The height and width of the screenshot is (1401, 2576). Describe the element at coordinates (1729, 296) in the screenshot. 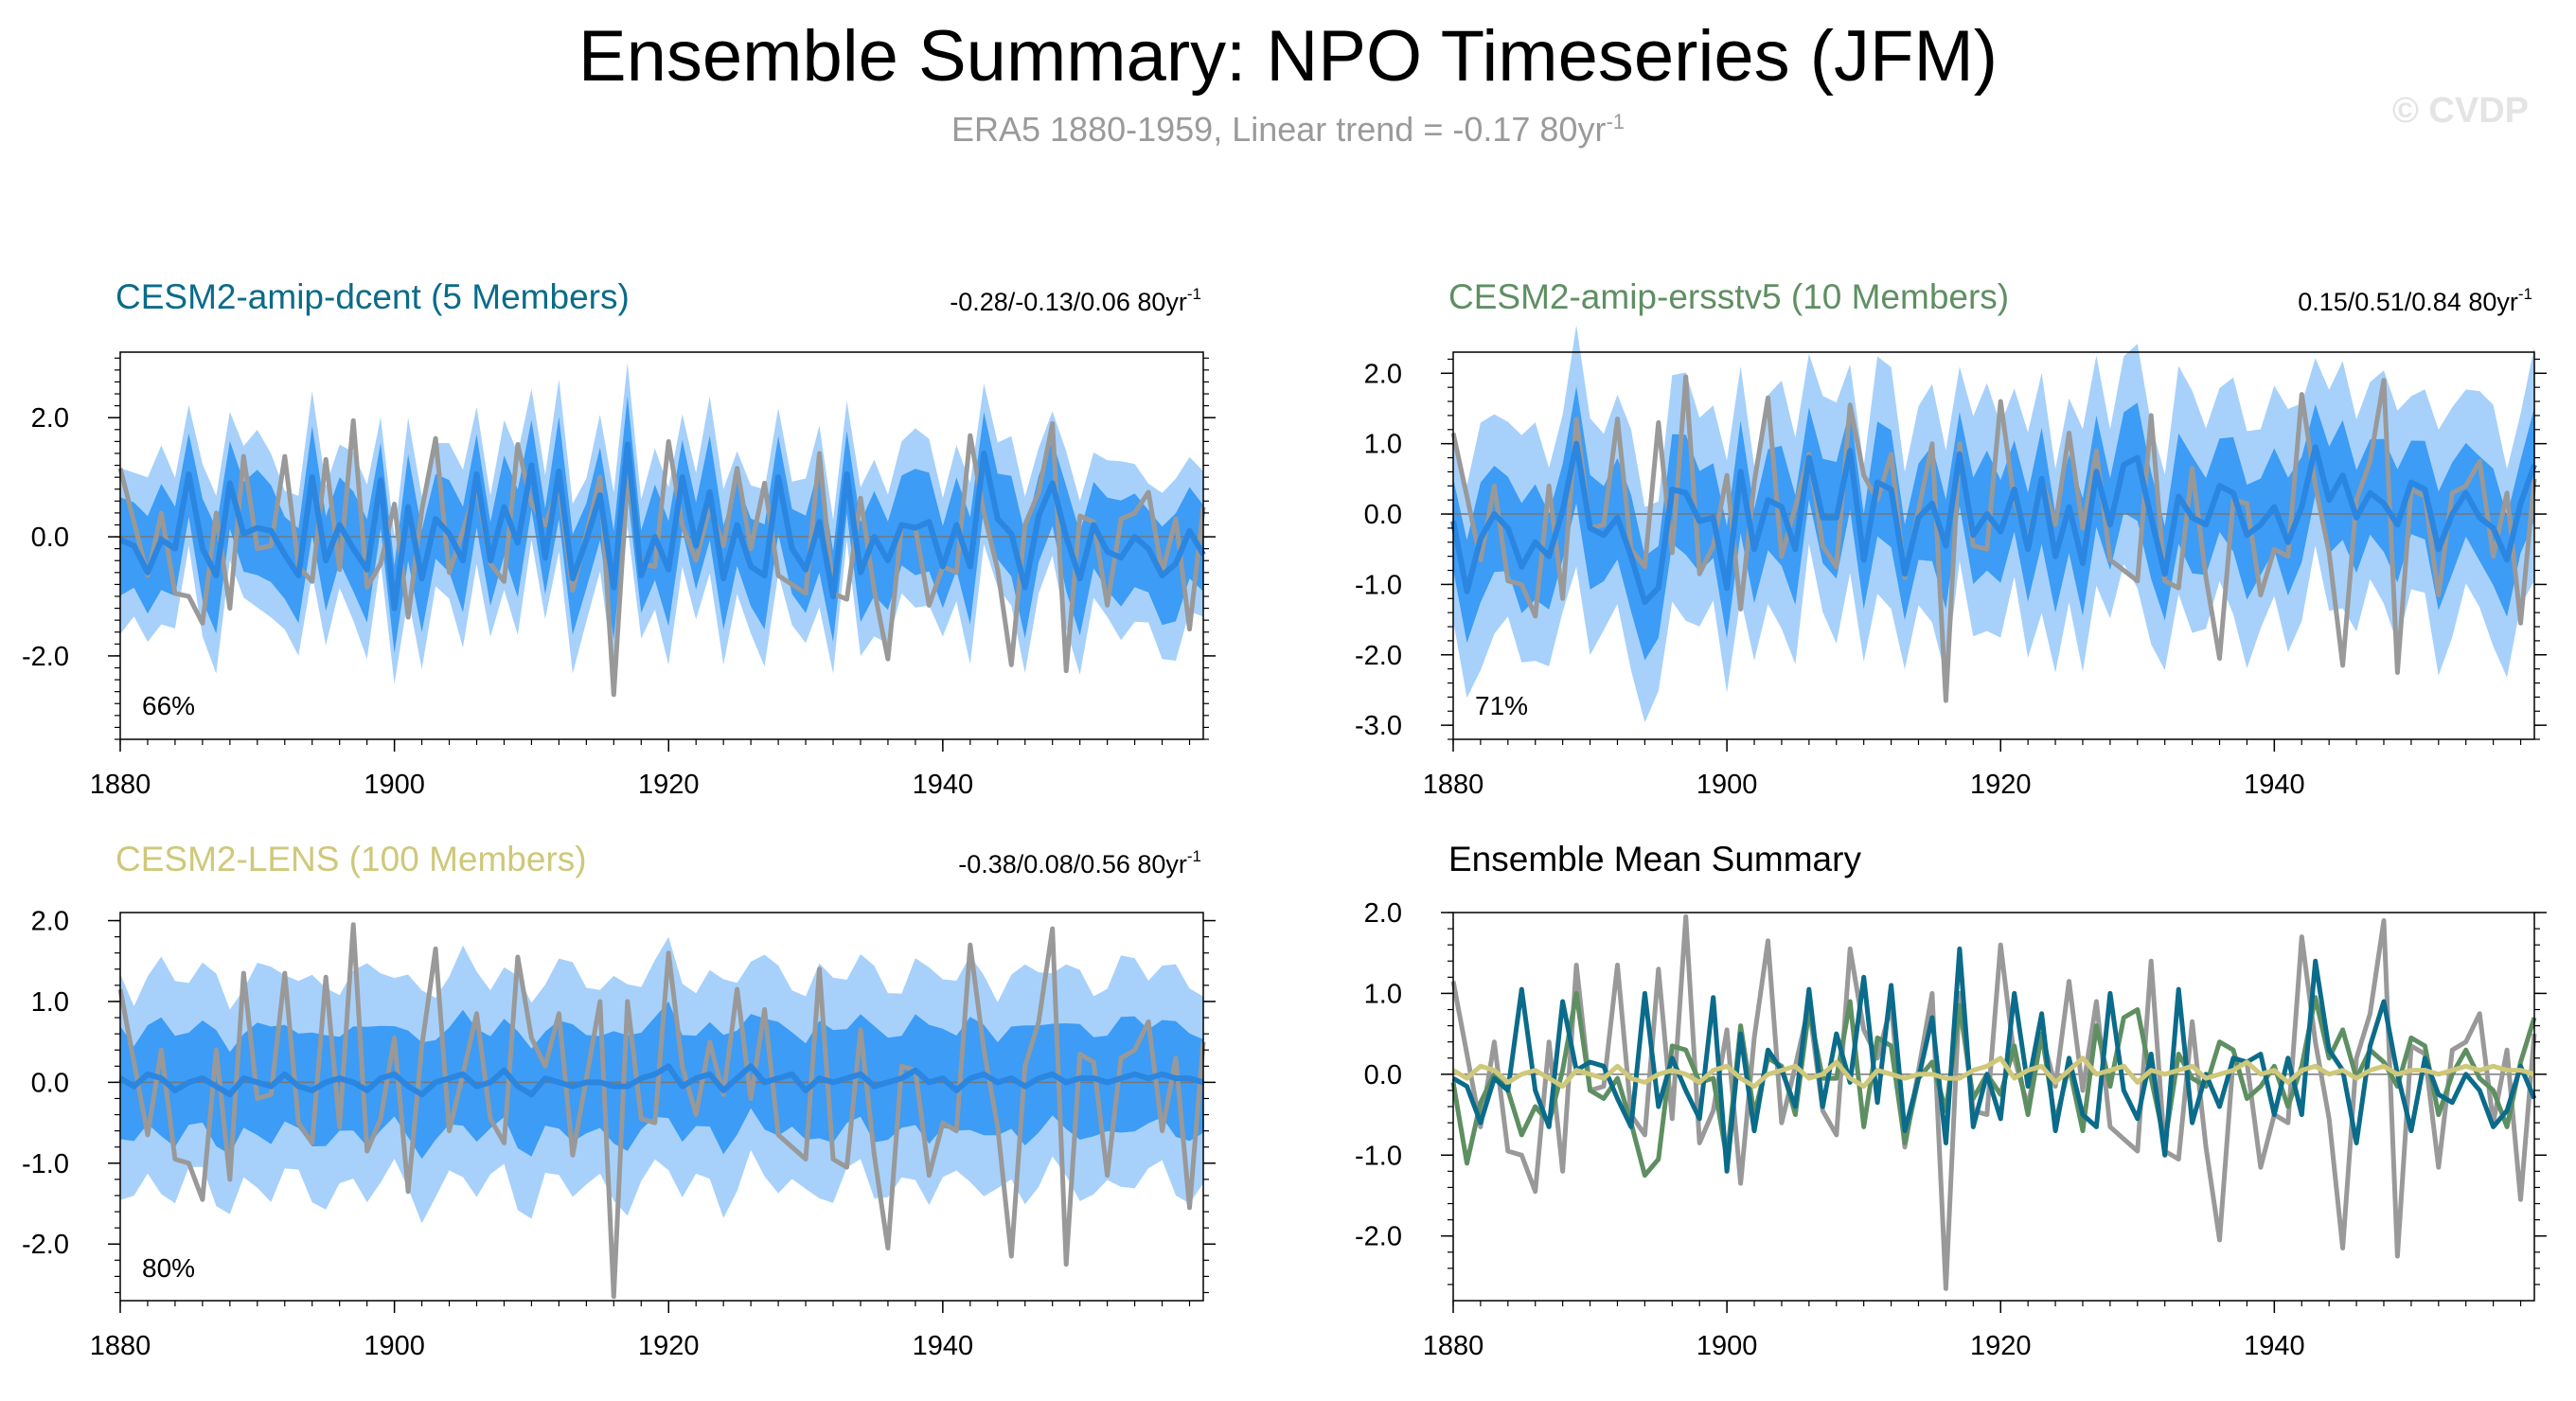

I see `panel-title-ersstv5: CESM2-amip-ersstv5 (10 Members)` at that location.